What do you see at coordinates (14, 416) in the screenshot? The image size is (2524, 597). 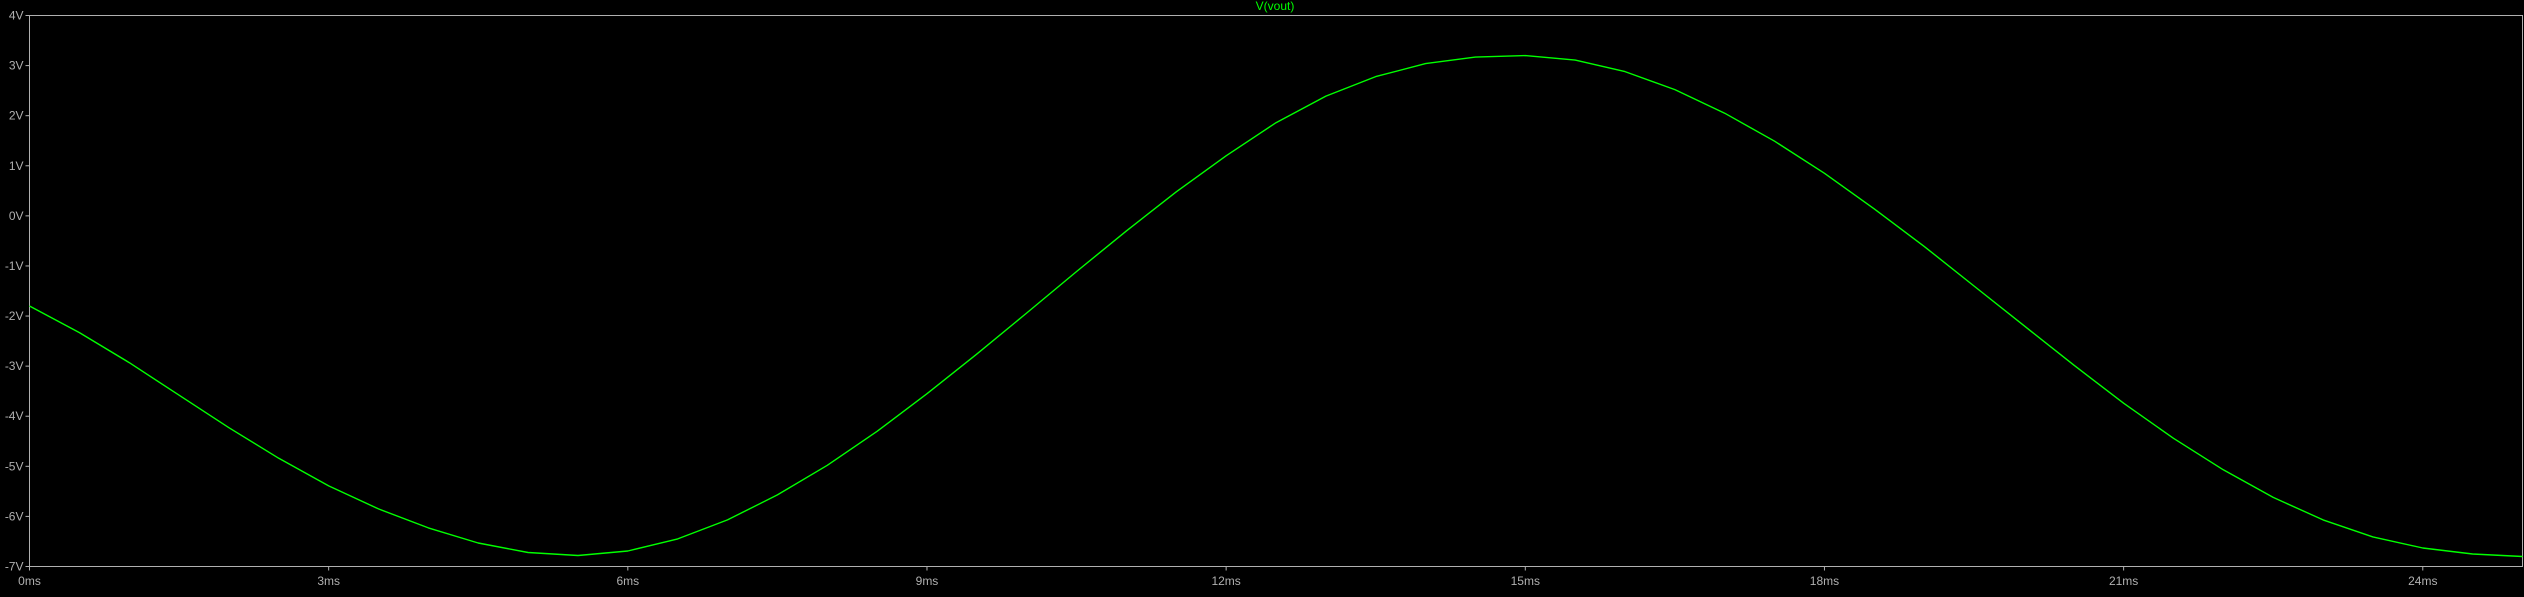 I see `y-tick-label: -4V` at bounding box center [14, 416].